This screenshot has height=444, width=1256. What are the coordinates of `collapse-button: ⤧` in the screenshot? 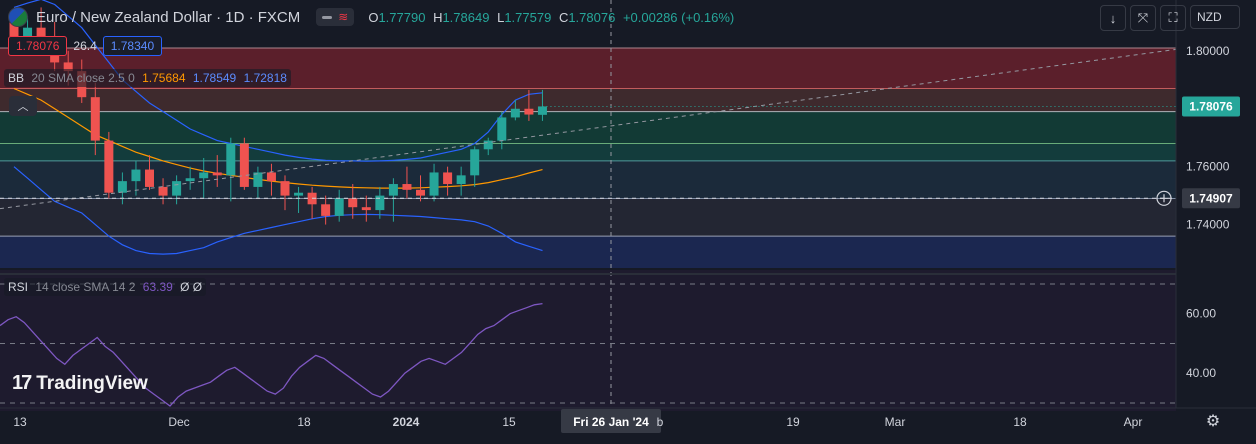 It's located at (1143, 18).